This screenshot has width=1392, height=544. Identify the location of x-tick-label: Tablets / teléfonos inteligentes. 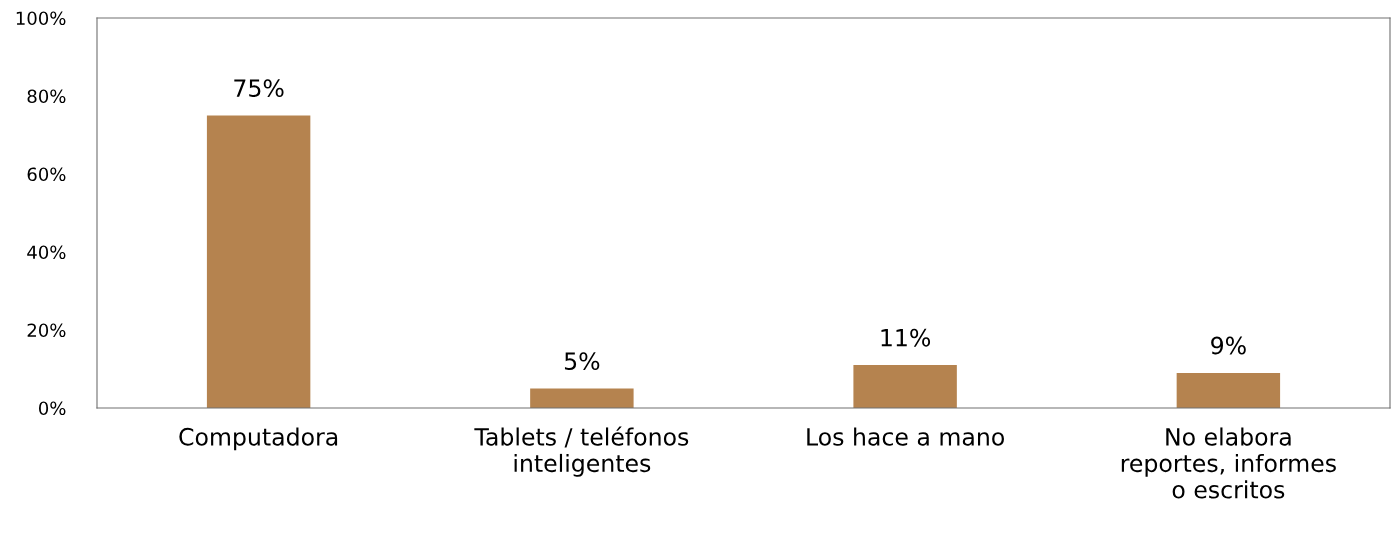
(581, 451).